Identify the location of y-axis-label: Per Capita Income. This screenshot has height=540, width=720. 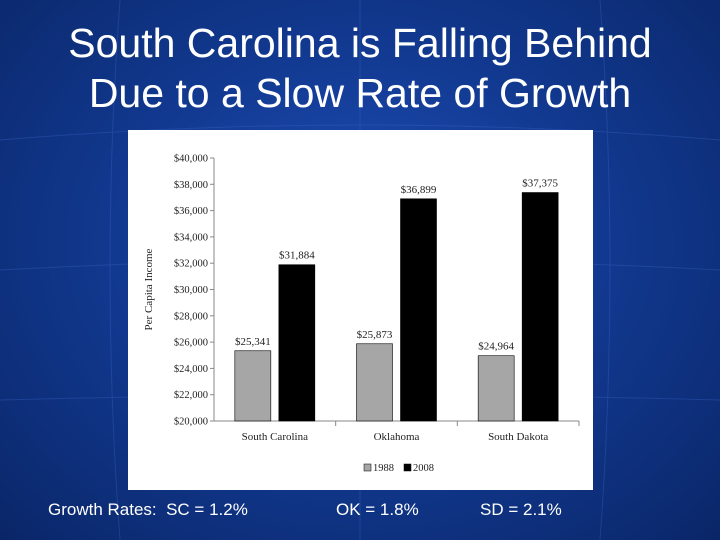
(149, 289).